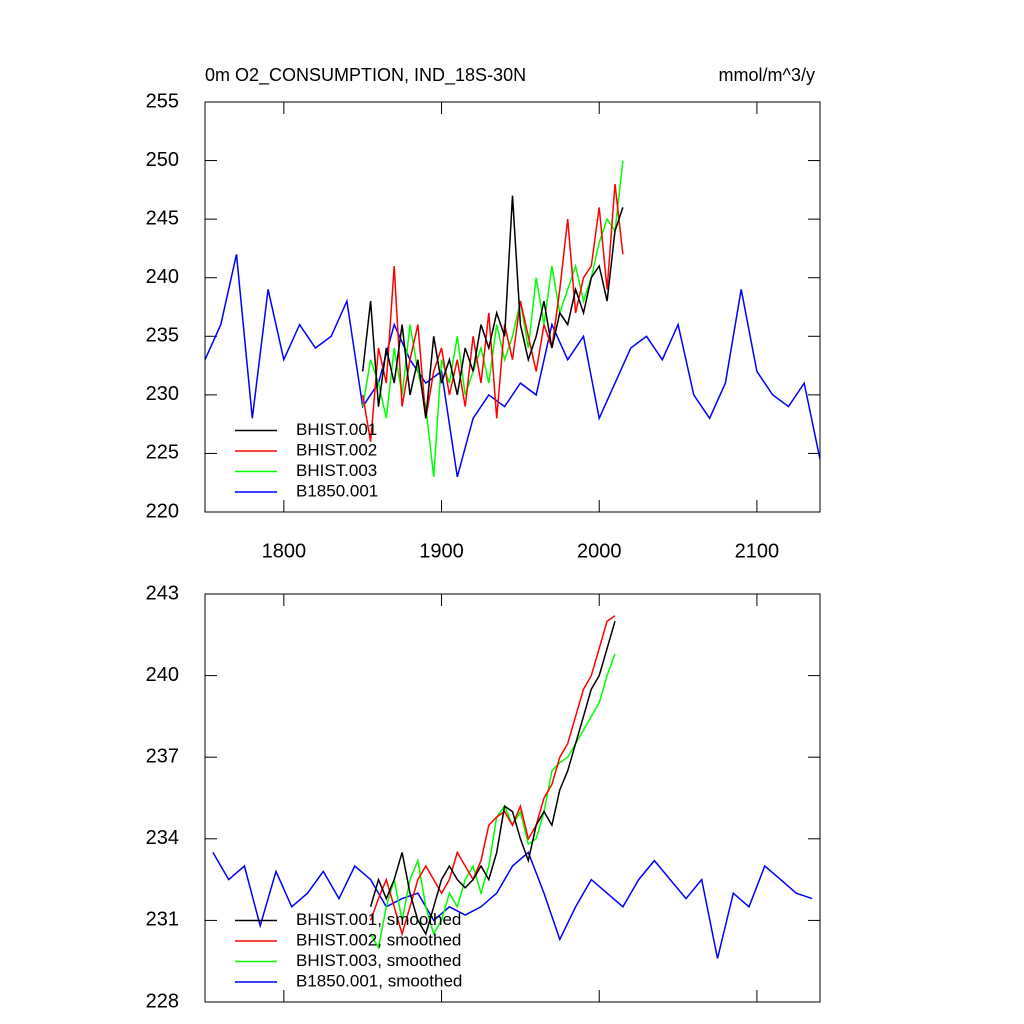 This screenshot has width=1024, height=1024. What do you see at coordinates (337, 490) in the screenshot?
I see `legend-label: B1850.001` at bounding box center [337, 490].